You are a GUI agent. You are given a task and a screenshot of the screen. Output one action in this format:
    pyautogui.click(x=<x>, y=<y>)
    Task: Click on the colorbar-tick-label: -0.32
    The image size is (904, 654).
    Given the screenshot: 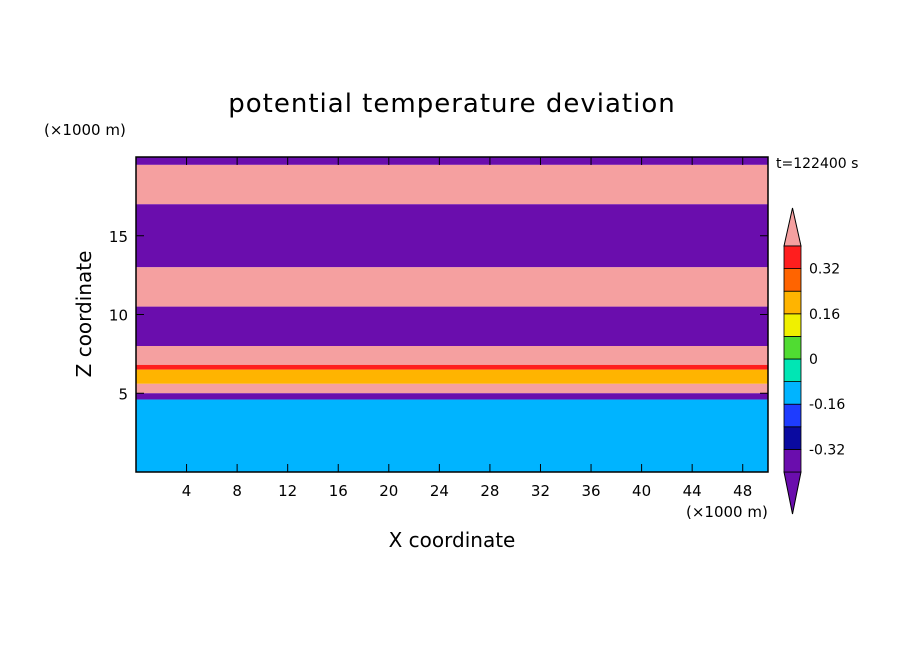 What is the action you would take?
    pyautogui.click(x=827, y=450)
    